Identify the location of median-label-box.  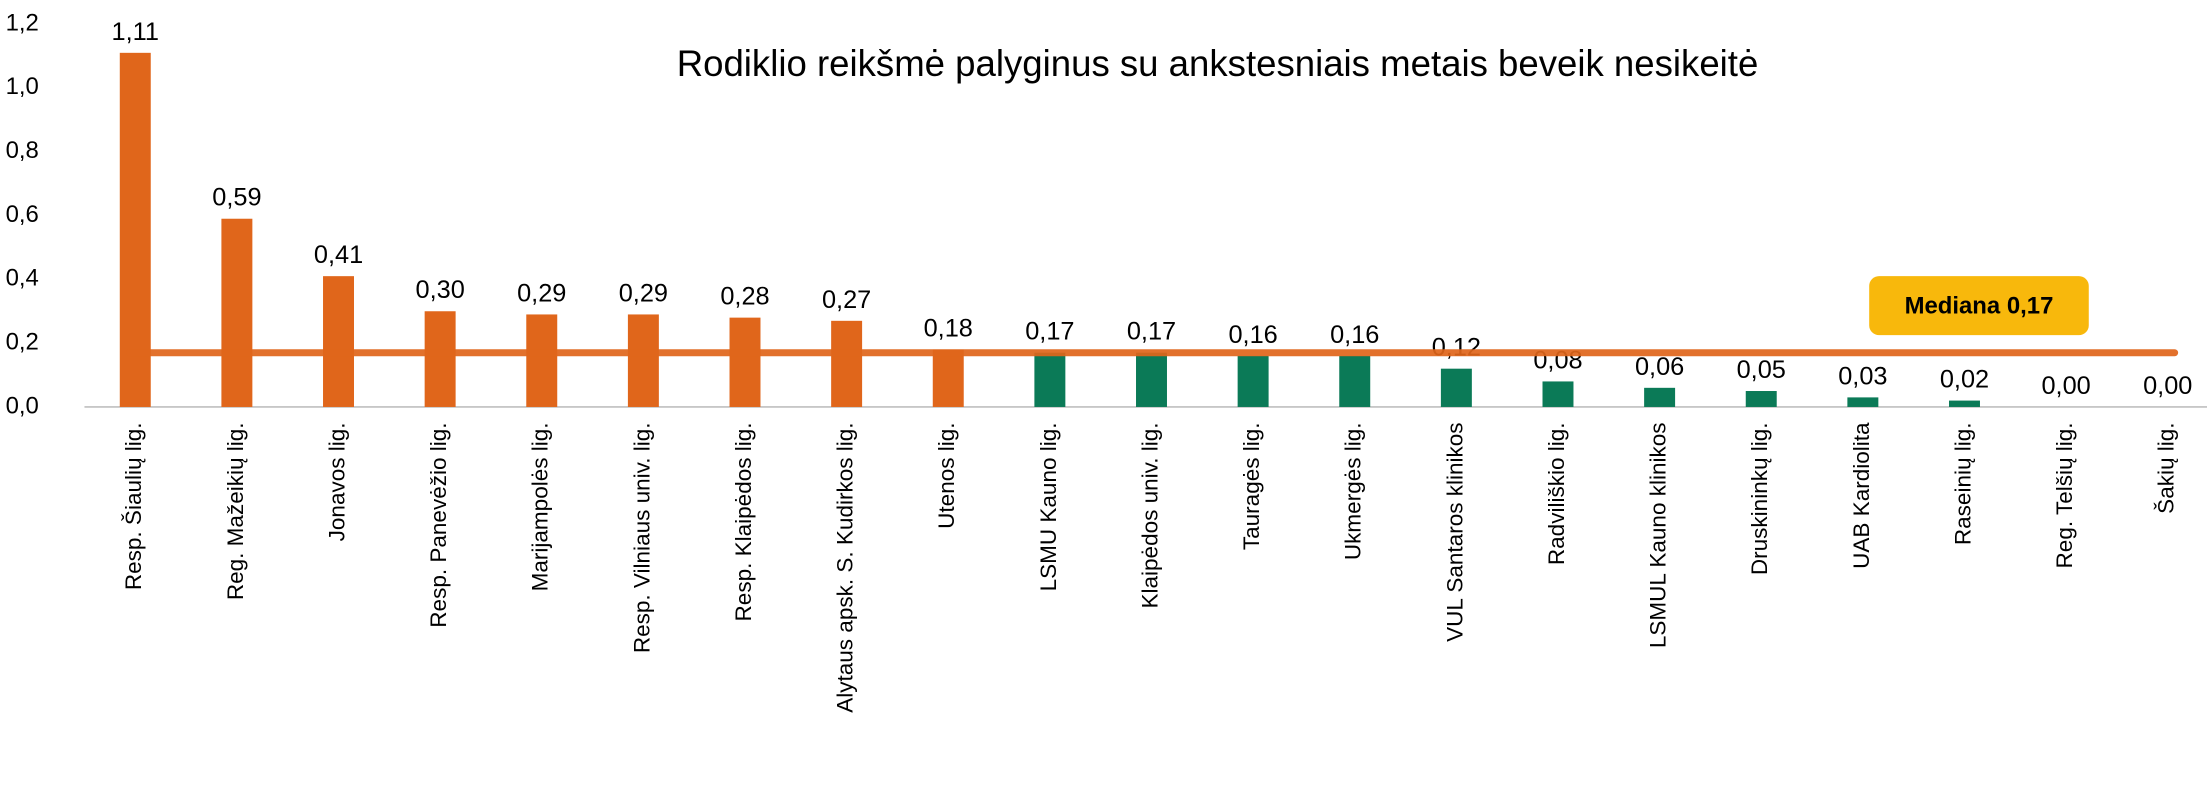
(1979, 306).